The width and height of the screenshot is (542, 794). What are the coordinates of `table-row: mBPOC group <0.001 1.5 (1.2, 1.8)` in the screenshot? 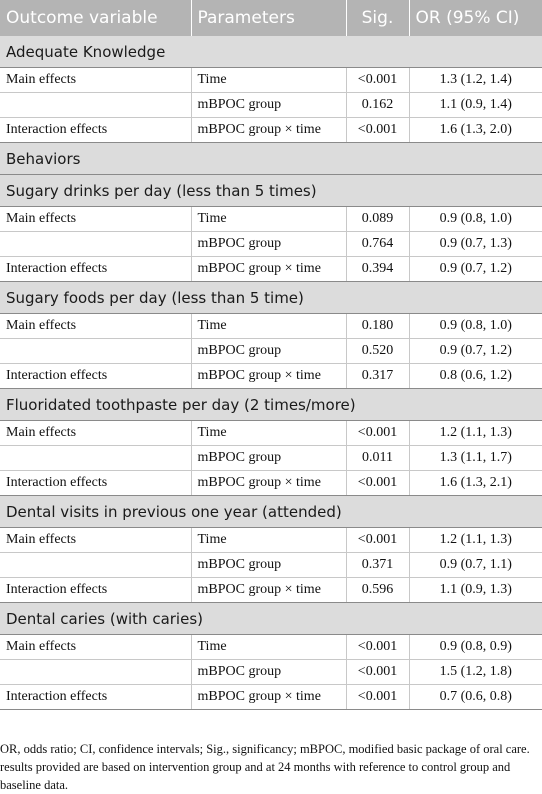 It's located at (271, 672).